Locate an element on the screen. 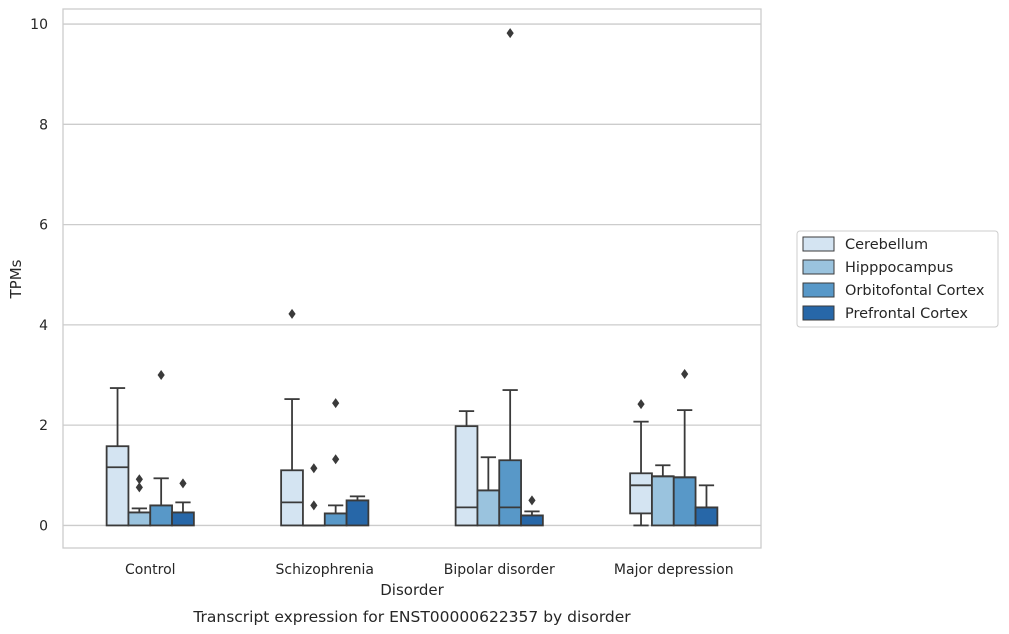 The width and height of the screenshot is (1009, 634). legend-label: Orbitofontal Cortex is located at coordinates (915, 291).